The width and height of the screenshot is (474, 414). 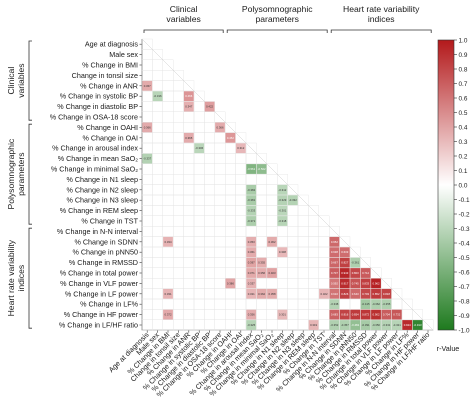 What do you see at coordinates (272, 273) in the screenshot?
I see `cell-value-label: 0.403` at bounding box center [272, 273].